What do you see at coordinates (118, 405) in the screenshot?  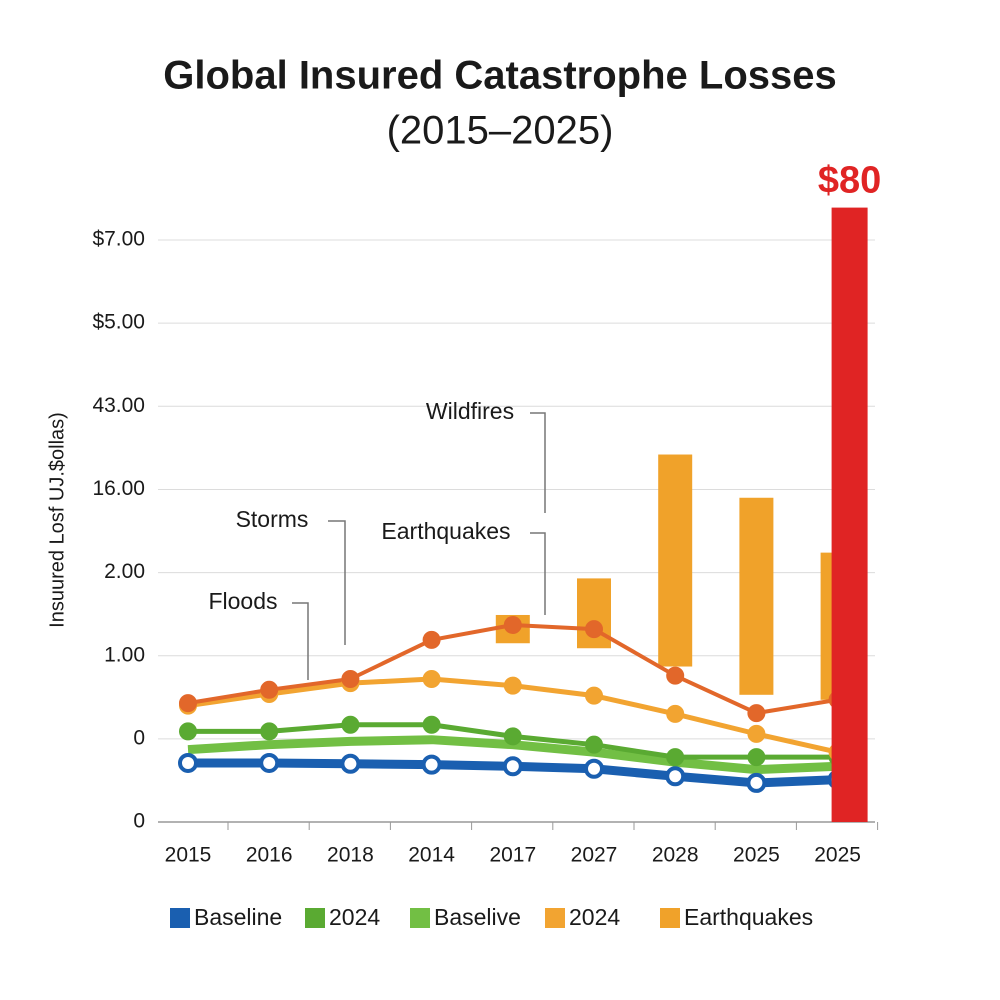 I see `y-tick-label: 43.00` at bounding box center [118, 405].